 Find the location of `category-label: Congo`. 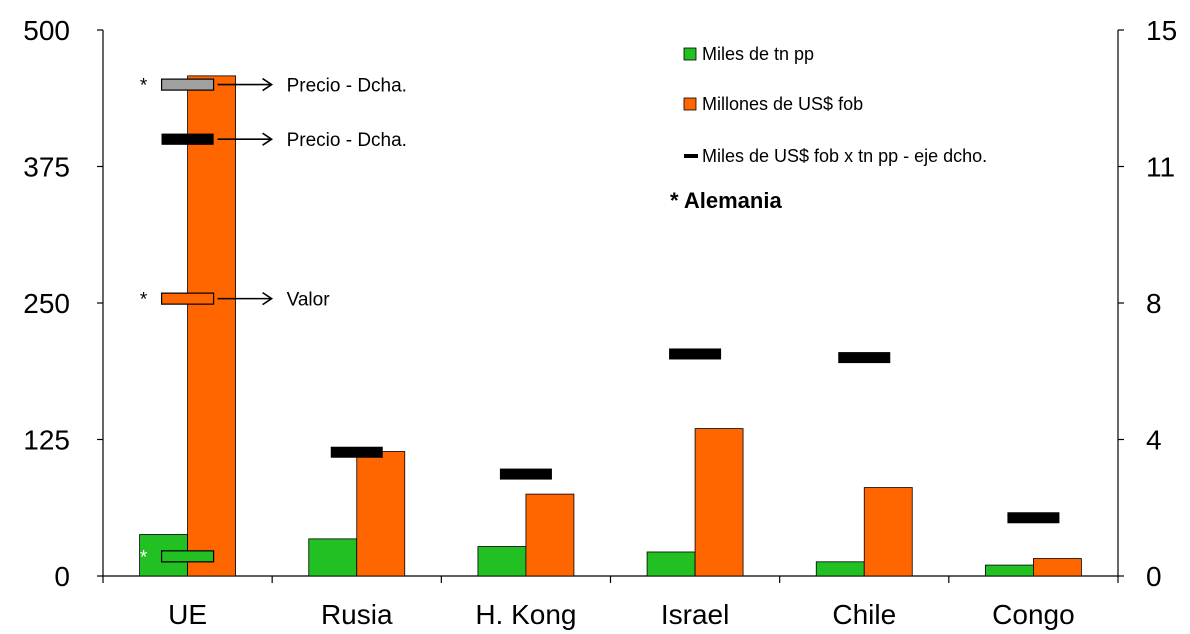

category-label: Congo is located at coordinates (1033, 614).